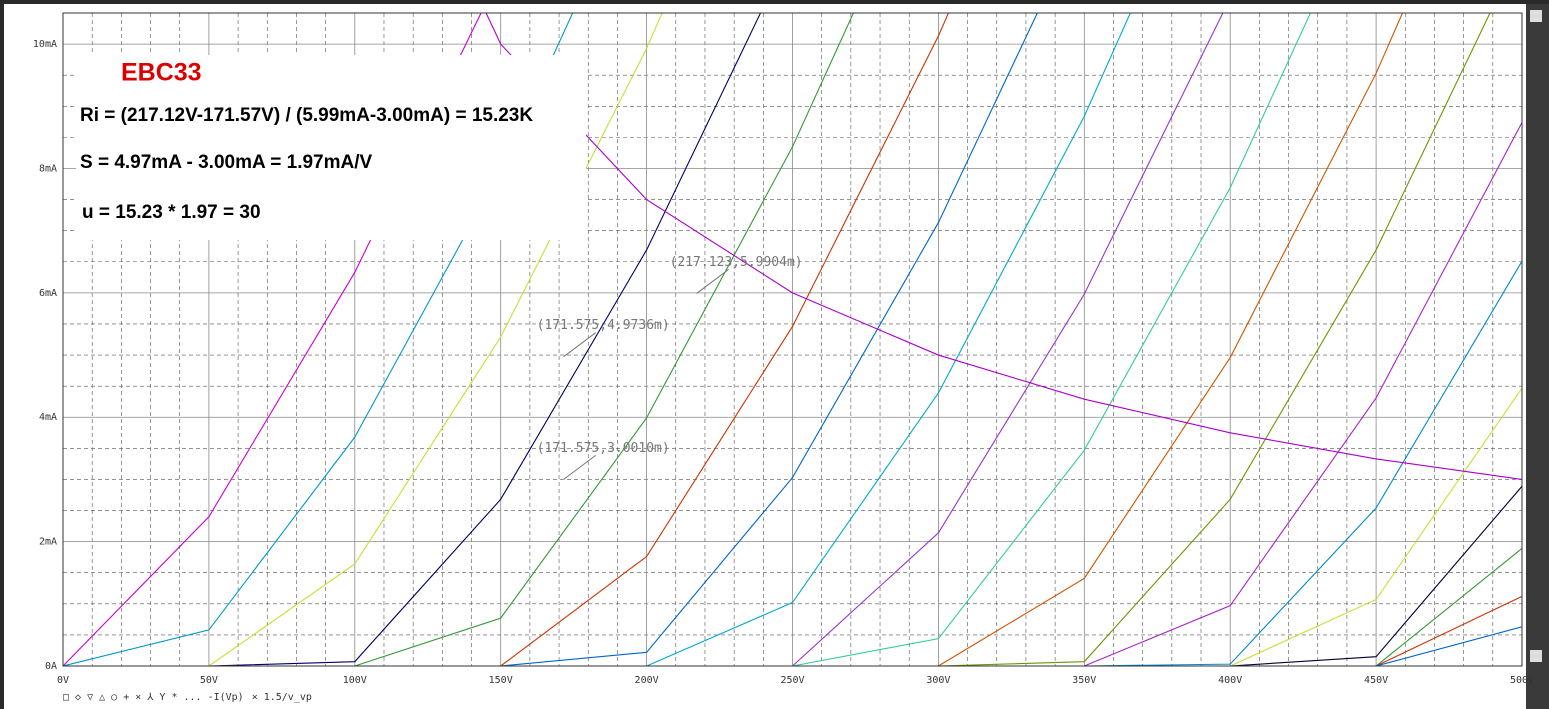 This screenshot has height=709, width=1549. What do you see at coordinates (48, 168) in the screenshot?
I see `y-tick-label: 8mA` at bounding box center [48, 168].